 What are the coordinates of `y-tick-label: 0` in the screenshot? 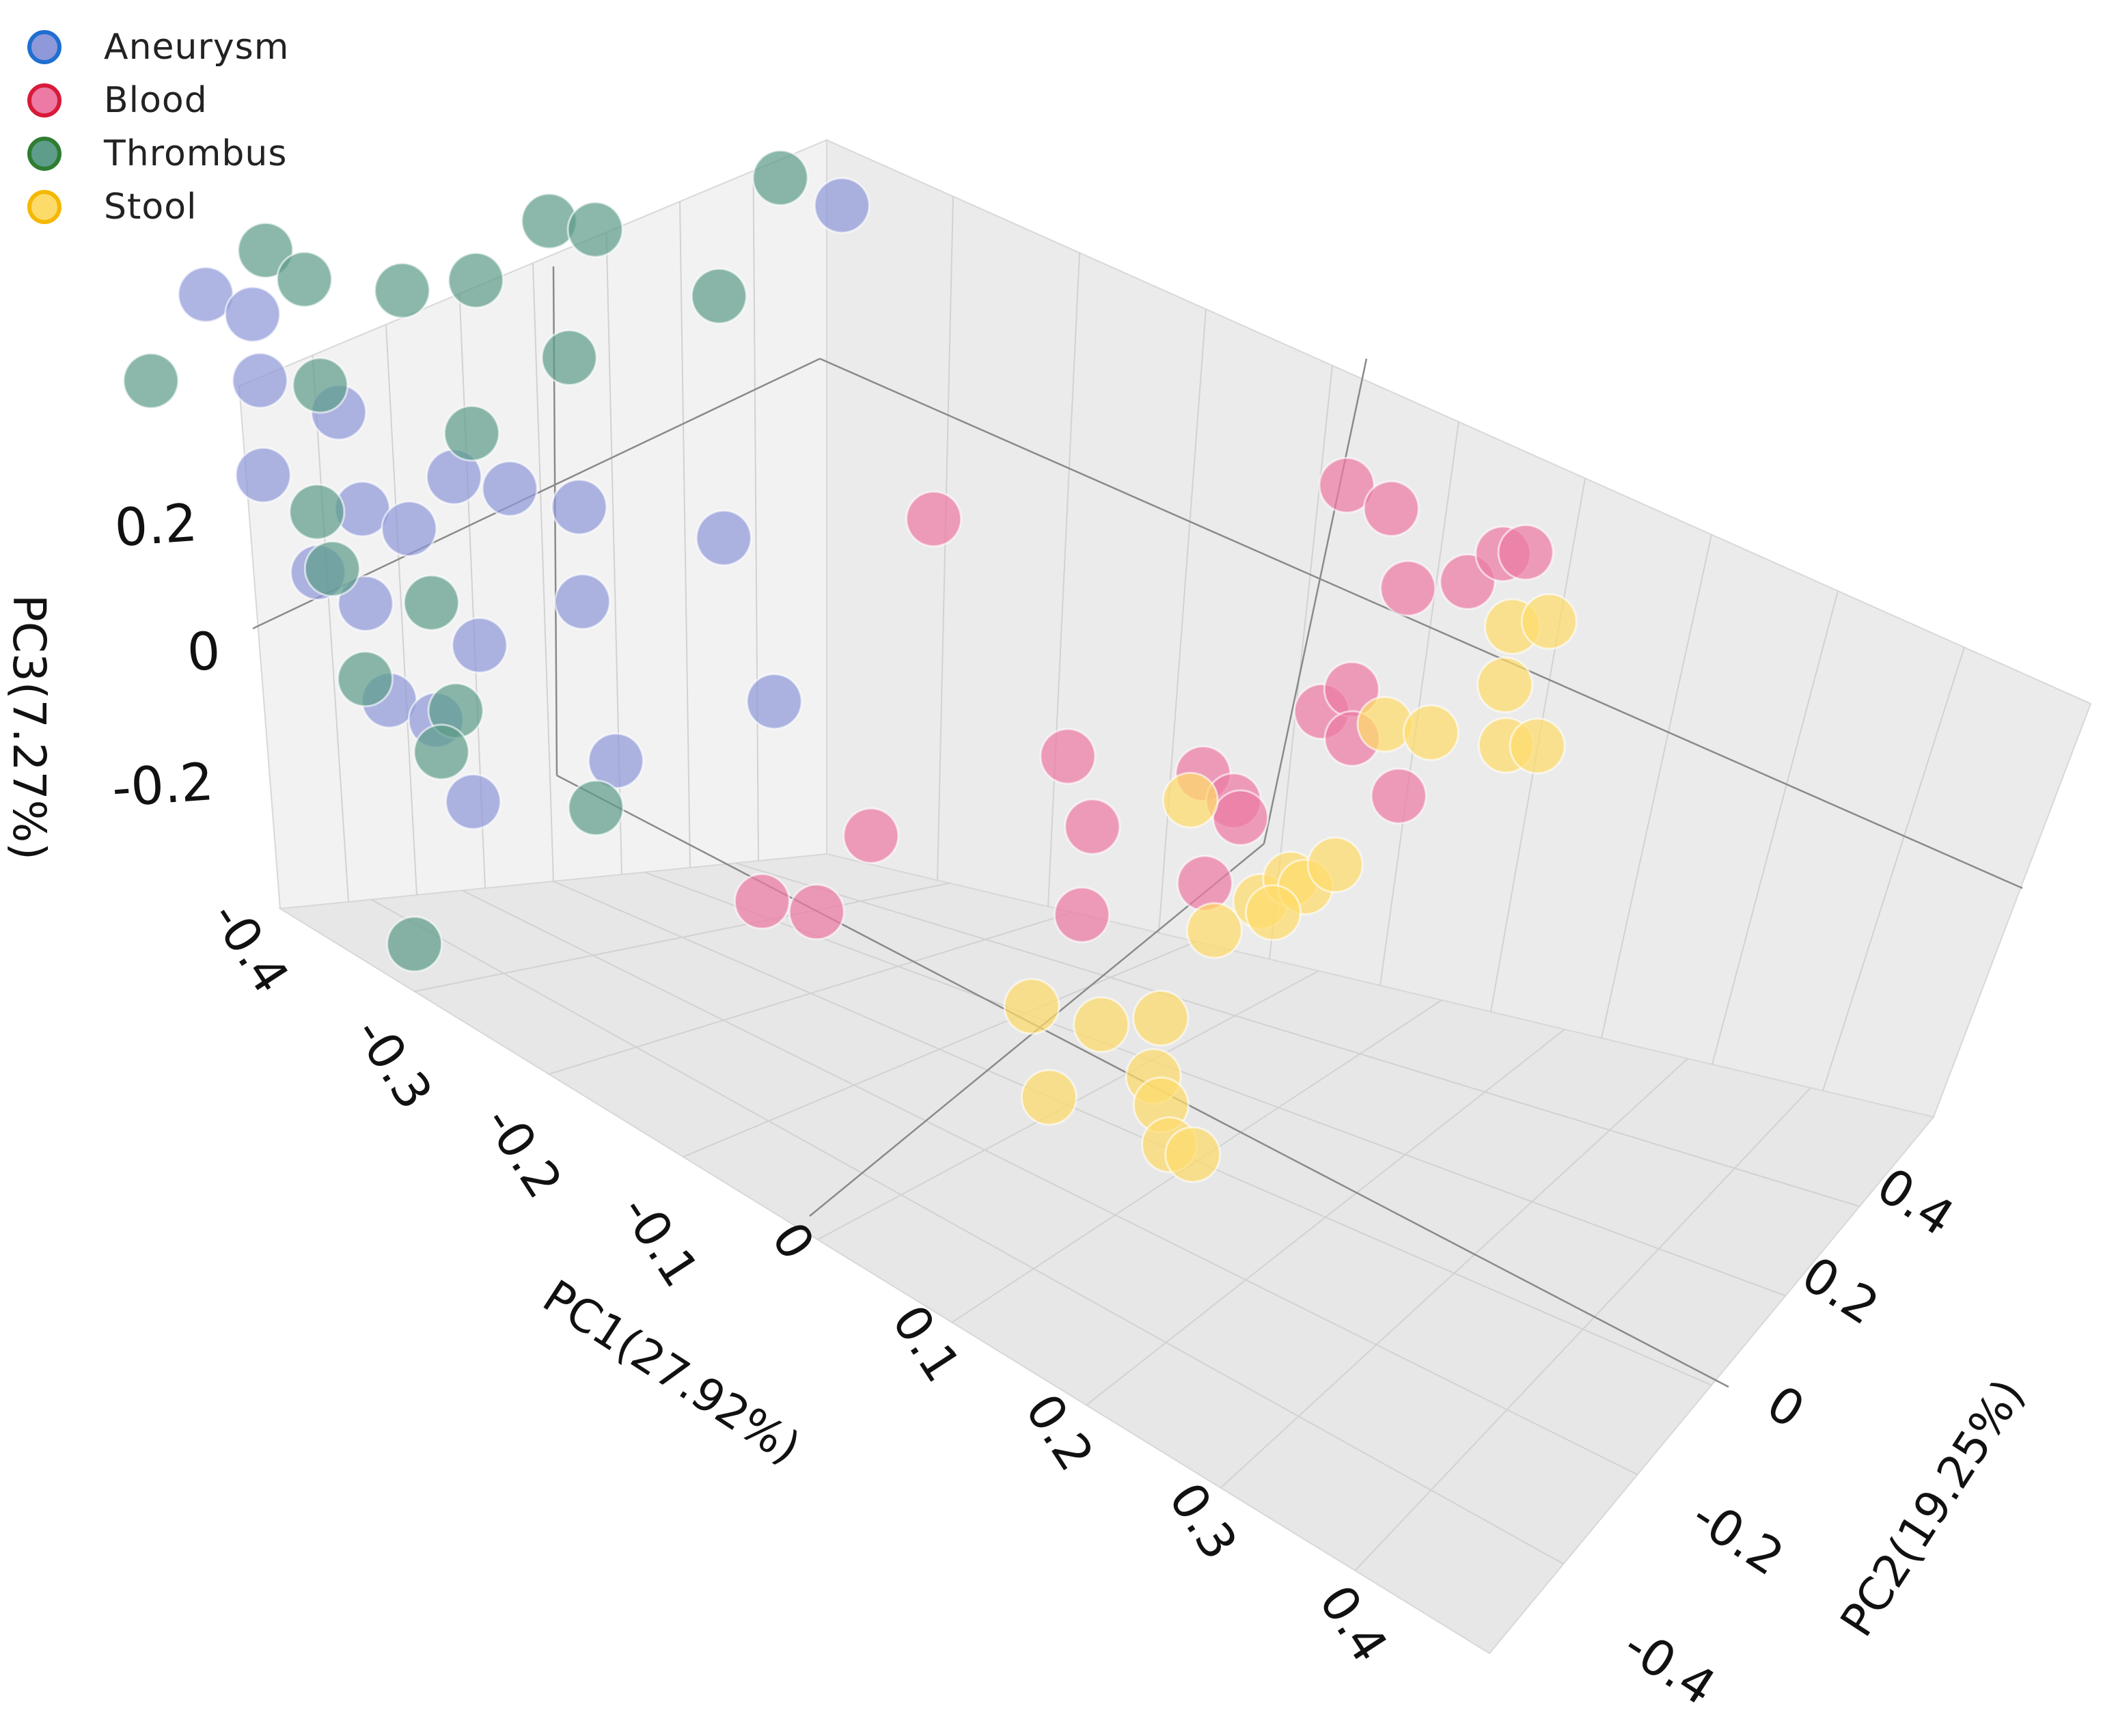 It's located at (1786, 1406).